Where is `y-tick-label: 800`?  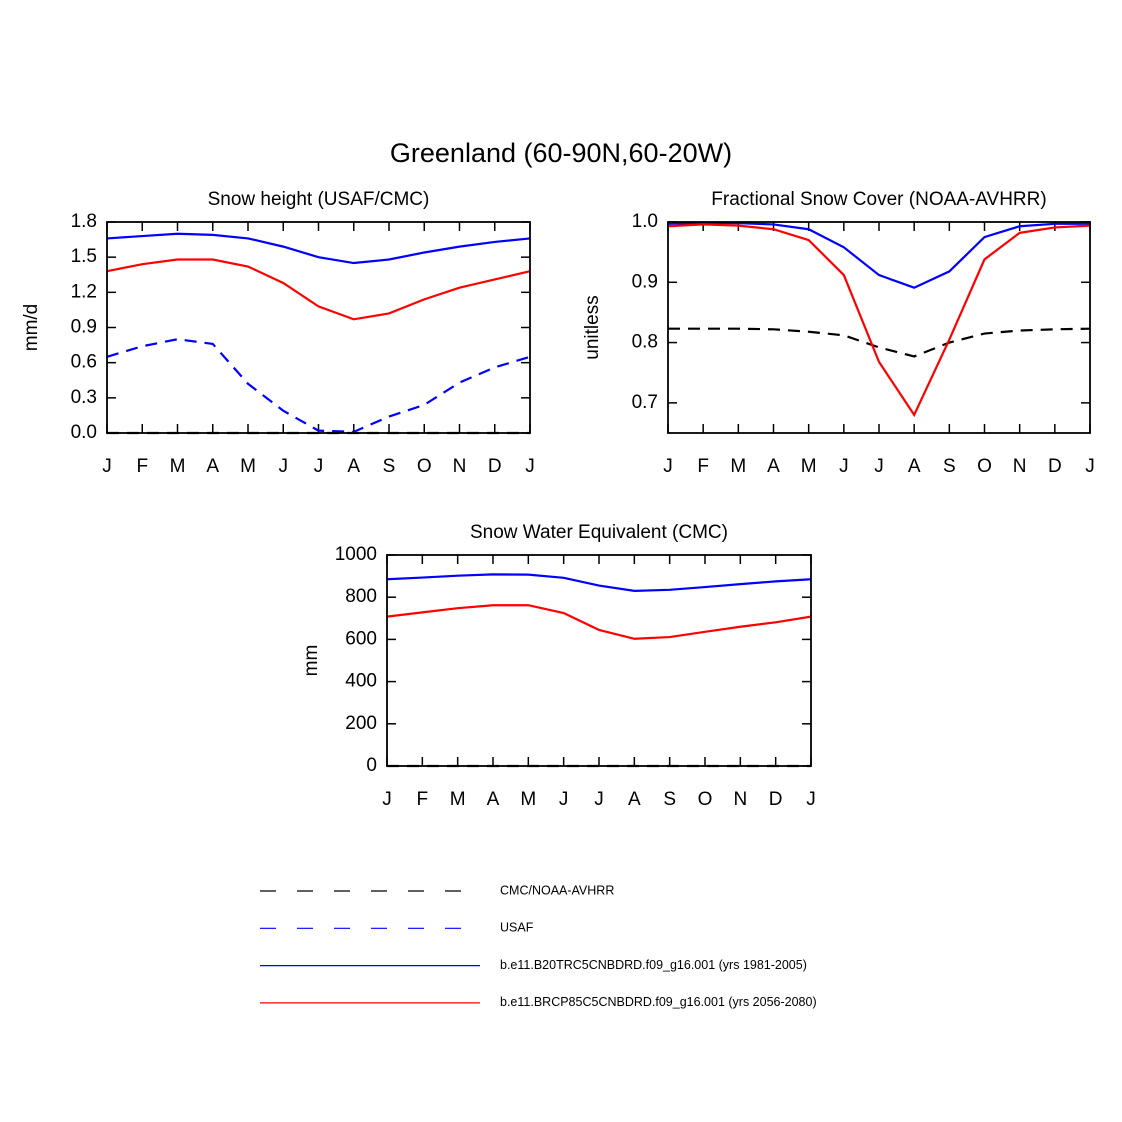 y-tick-label: 800 is located at coordinates (361, 596).